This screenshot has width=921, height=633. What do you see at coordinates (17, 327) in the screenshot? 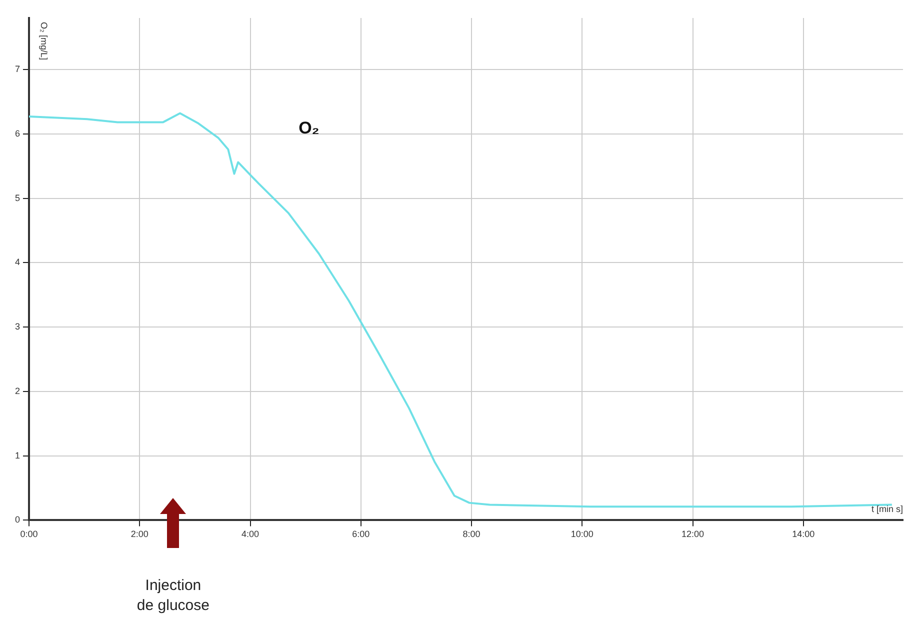
I see `y-tick-label: 3` at bounding box center [17, 327].